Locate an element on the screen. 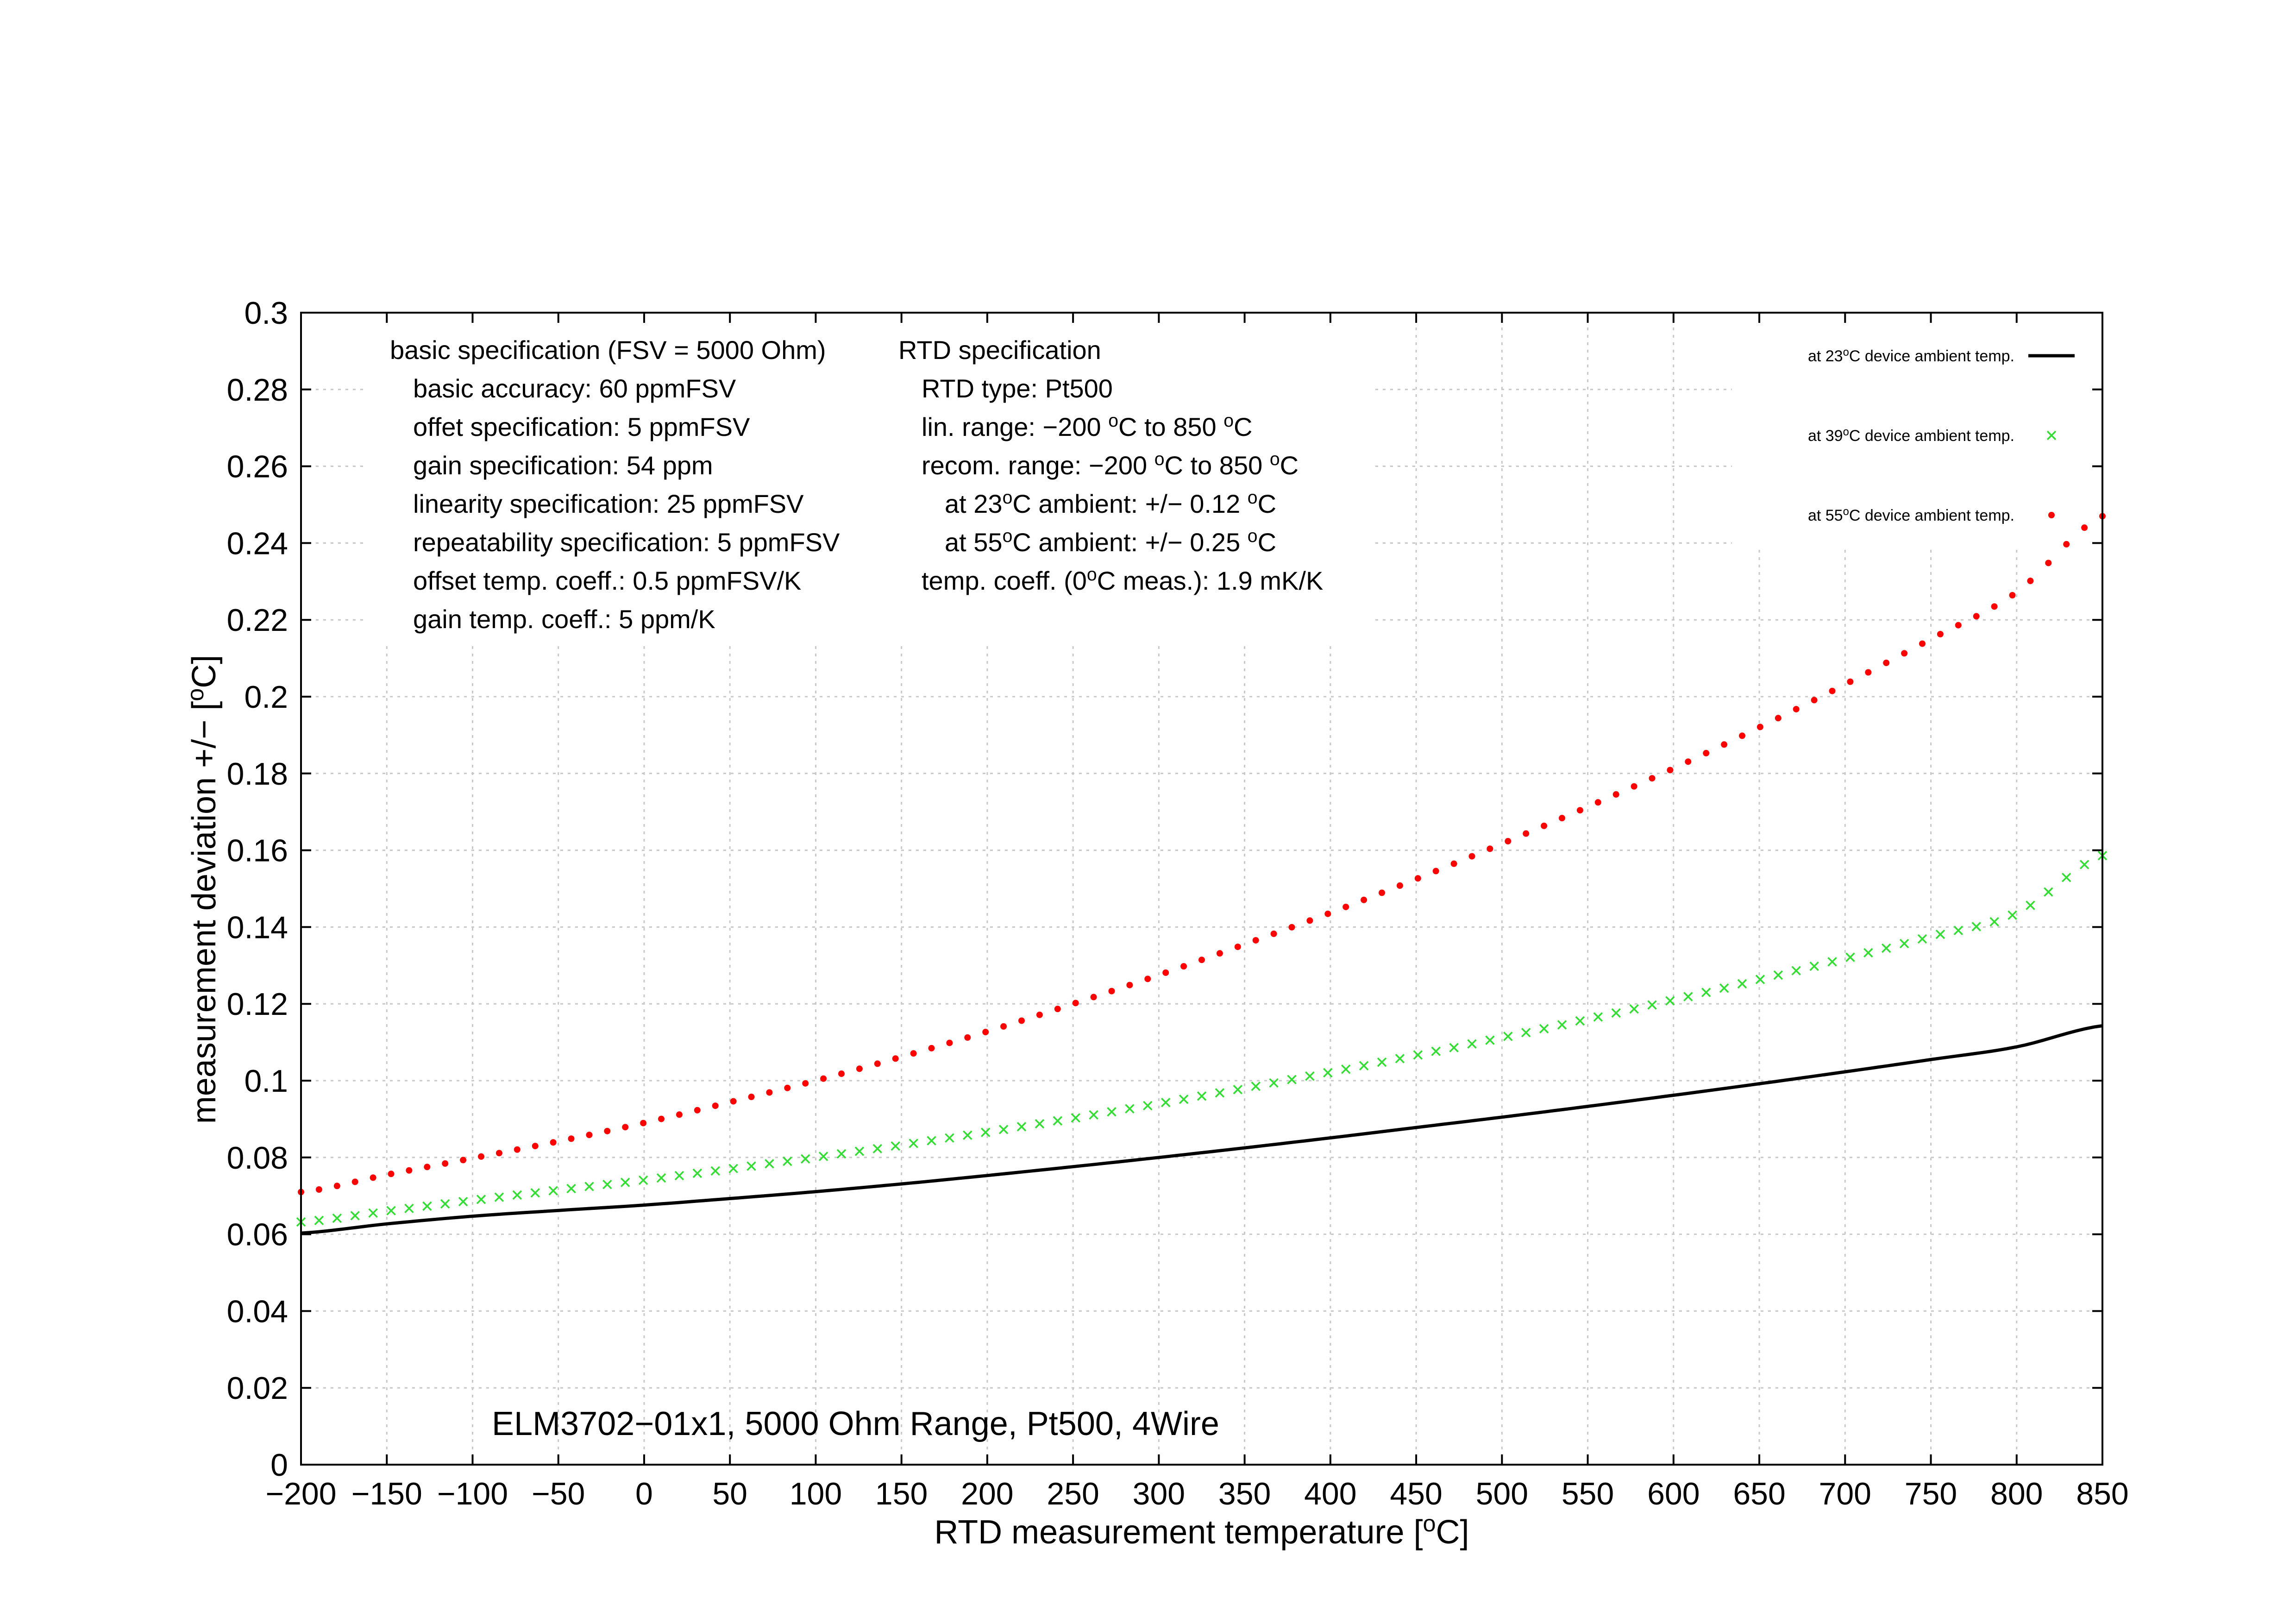 Image resolution: width=2296 pixels, height=1624 pixels. legend-label: at 23oC device ambient temp. is located at coordinates (1911, 355).